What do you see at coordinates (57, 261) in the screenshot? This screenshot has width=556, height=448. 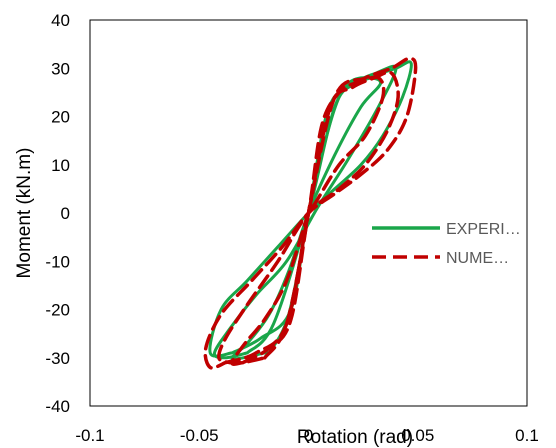 I see `y-tick-label: -10` at bounding box center [57, 261].